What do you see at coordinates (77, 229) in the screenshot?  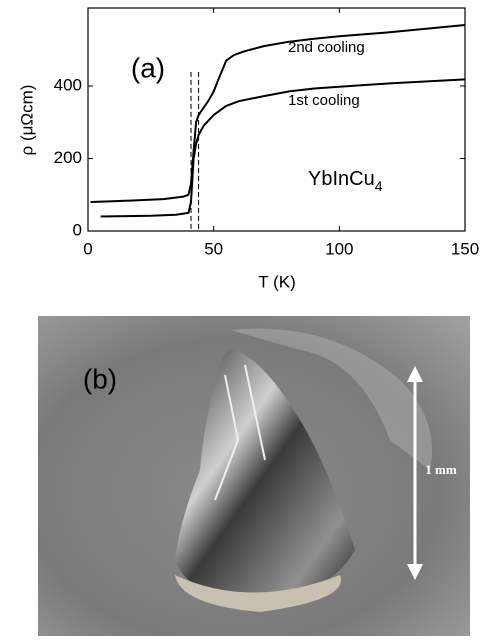 I see `y-tick-label: 0` at bounding box center [77, 229].